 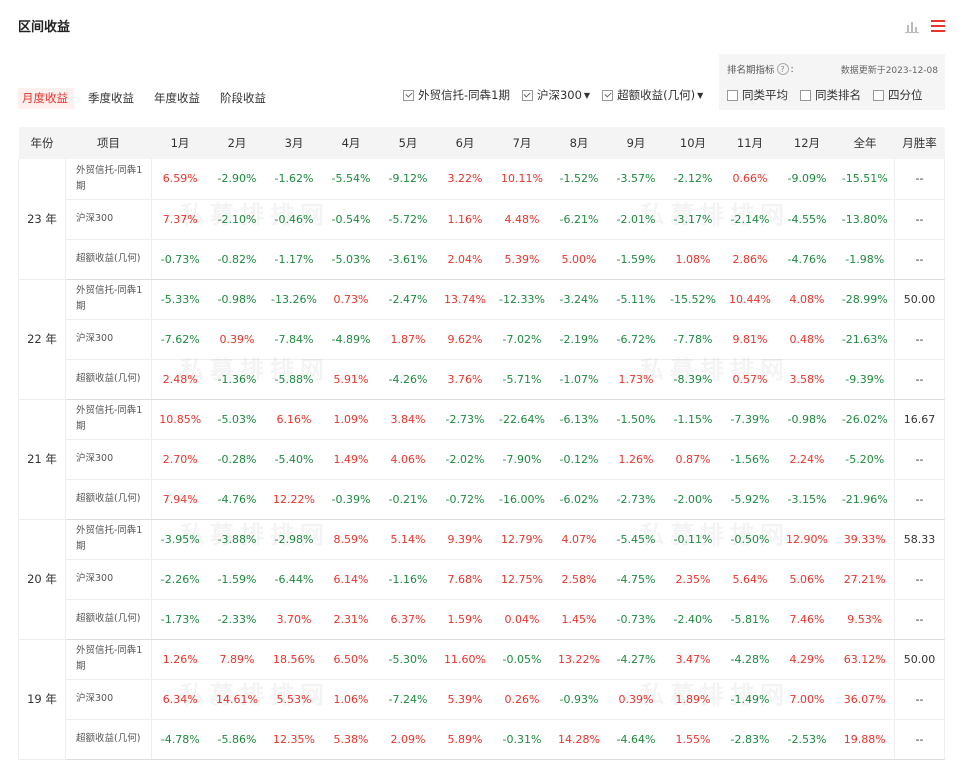 What do you see at coordinates (579, 339) in the screenshot?
I see `monthly-return-cell: -2.19%` at bounding box center [579, 339].